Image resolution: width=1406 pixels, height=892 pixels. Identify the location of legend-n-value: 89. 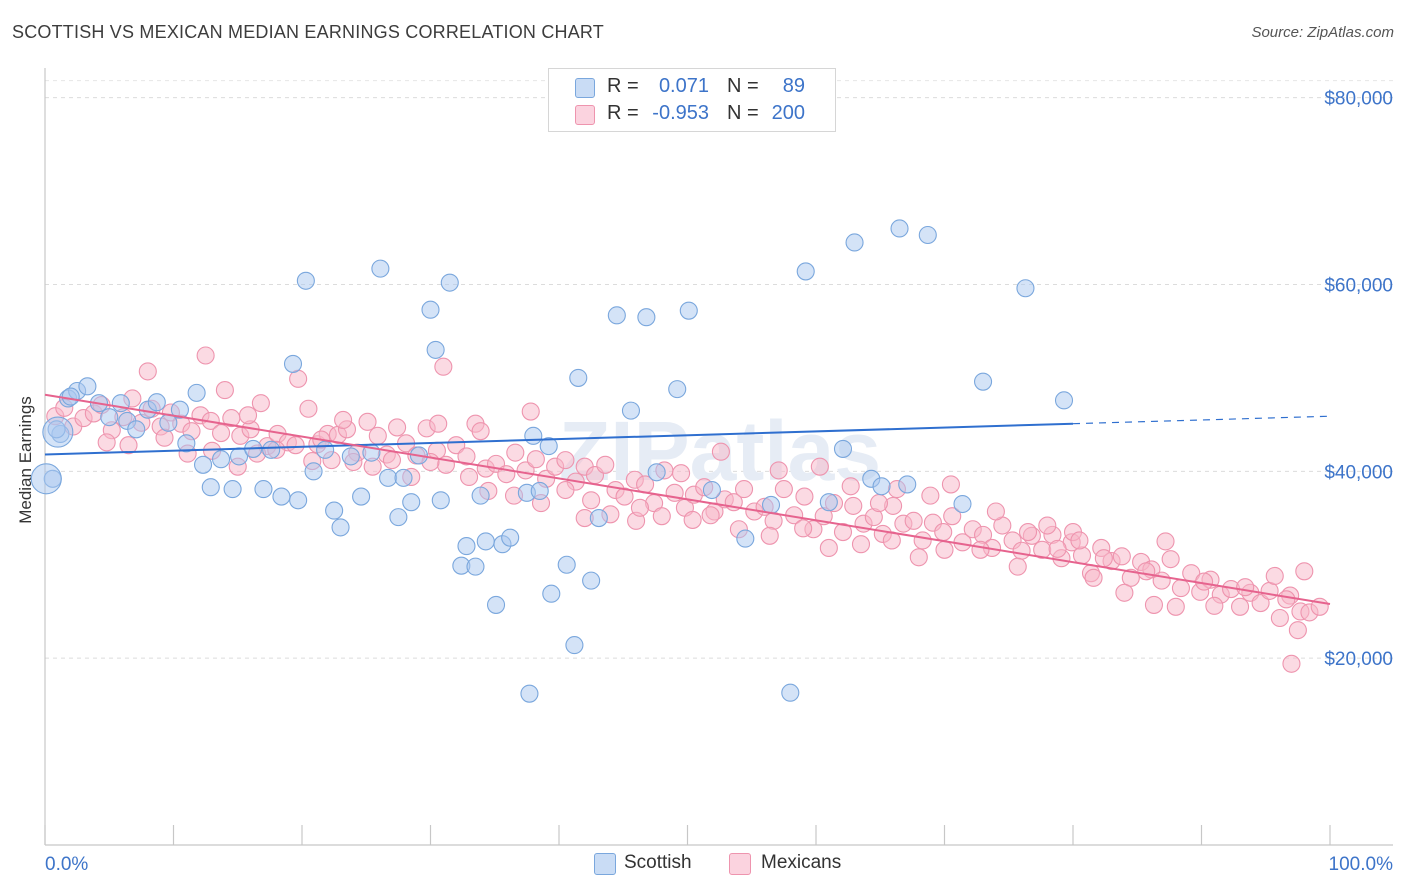
(793, 86).